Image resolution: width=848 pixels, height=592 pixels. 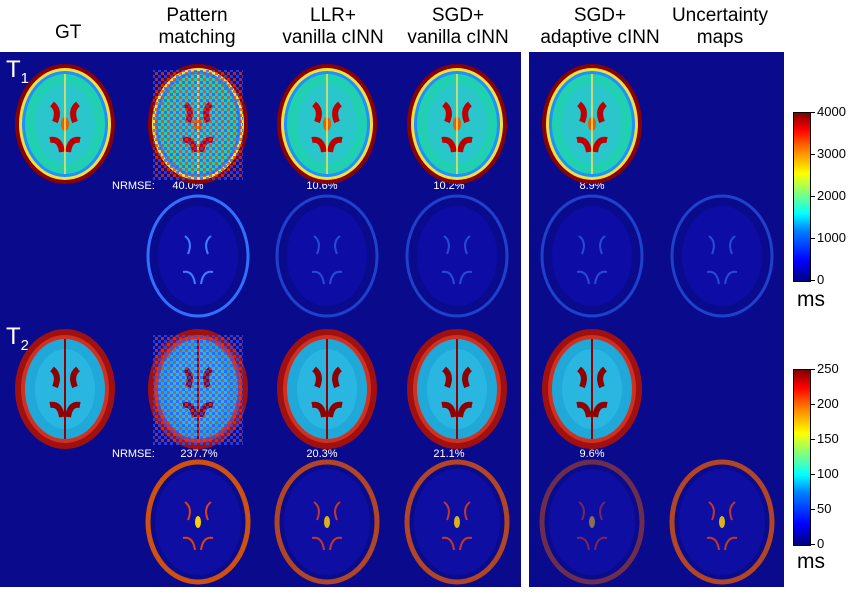 I want to click on colorbar-t2-unit: ms, so click(x=811, y=561).